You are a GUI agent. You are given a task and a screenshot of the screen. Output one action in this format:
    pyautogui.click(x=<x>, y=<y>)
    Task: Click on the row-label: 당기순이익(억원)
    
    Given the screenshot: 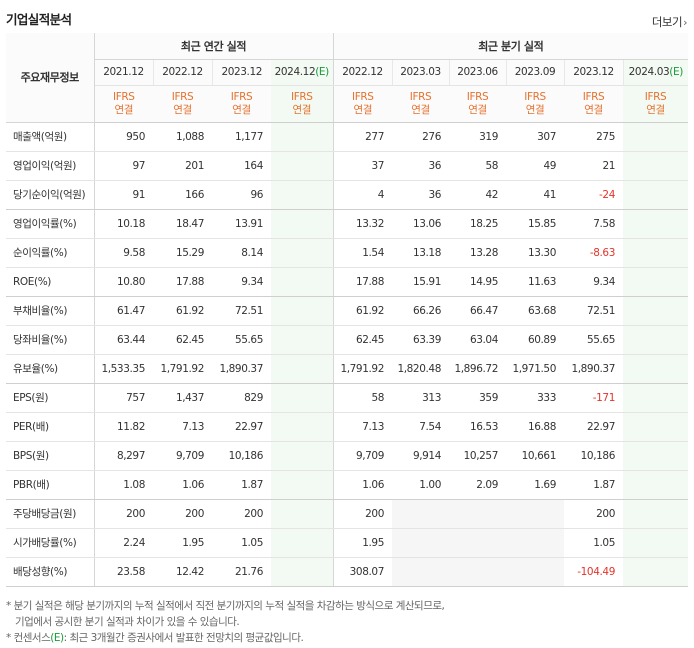 What is the action you would take?
    pyautogui.click(x=50, y=195)
    